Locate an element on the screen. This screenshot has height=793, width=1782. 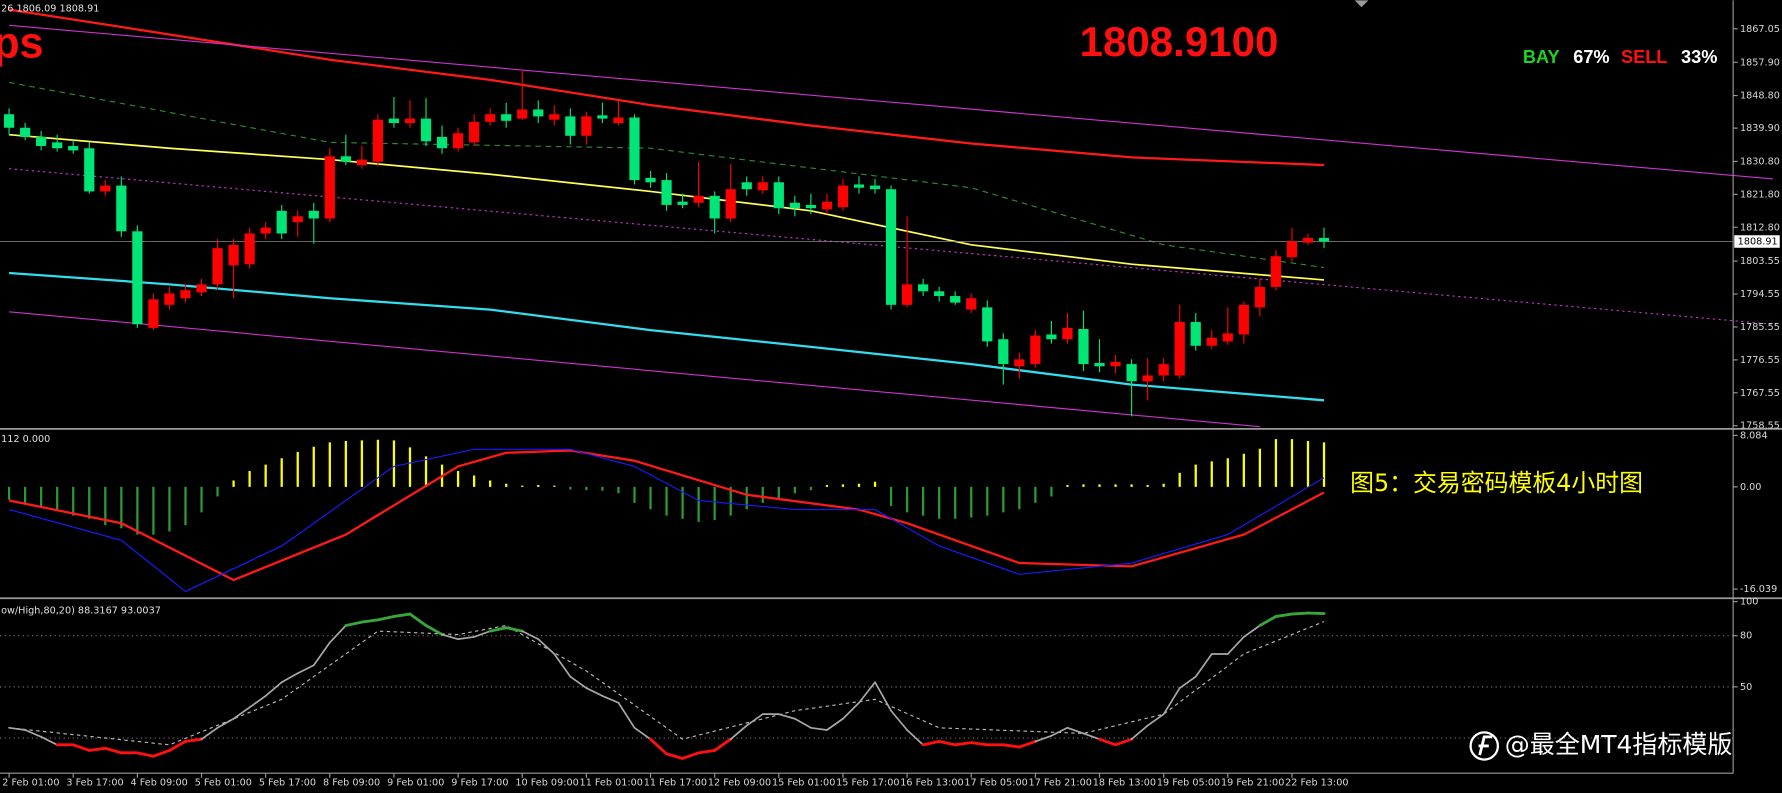
x-tick-label: 2 Feb 01:00 is located at coordinates (30, 782).